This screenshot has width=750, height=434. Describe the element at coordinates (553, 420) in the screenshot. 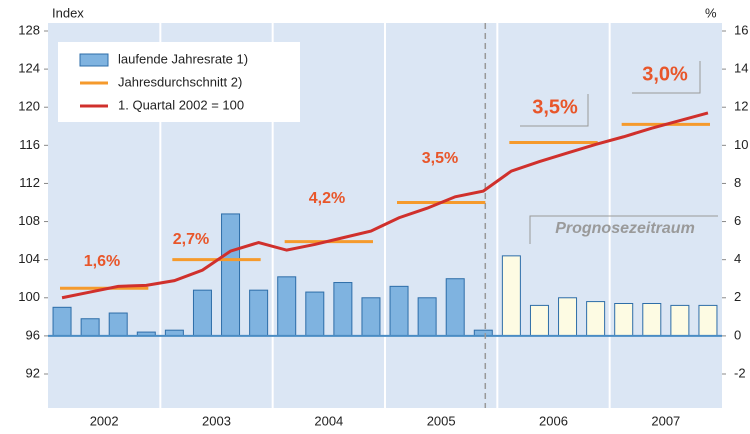

I see `x-tick-label: 2006` at that location.